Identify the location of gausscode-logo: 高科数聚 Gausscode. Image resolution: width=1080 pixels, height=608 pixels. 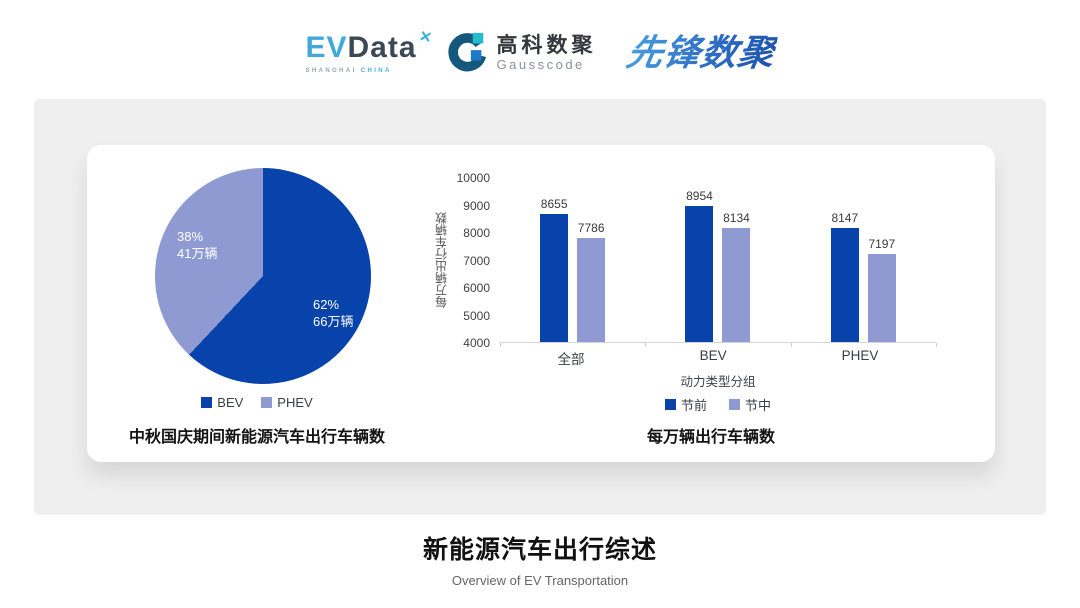
(522, 53).